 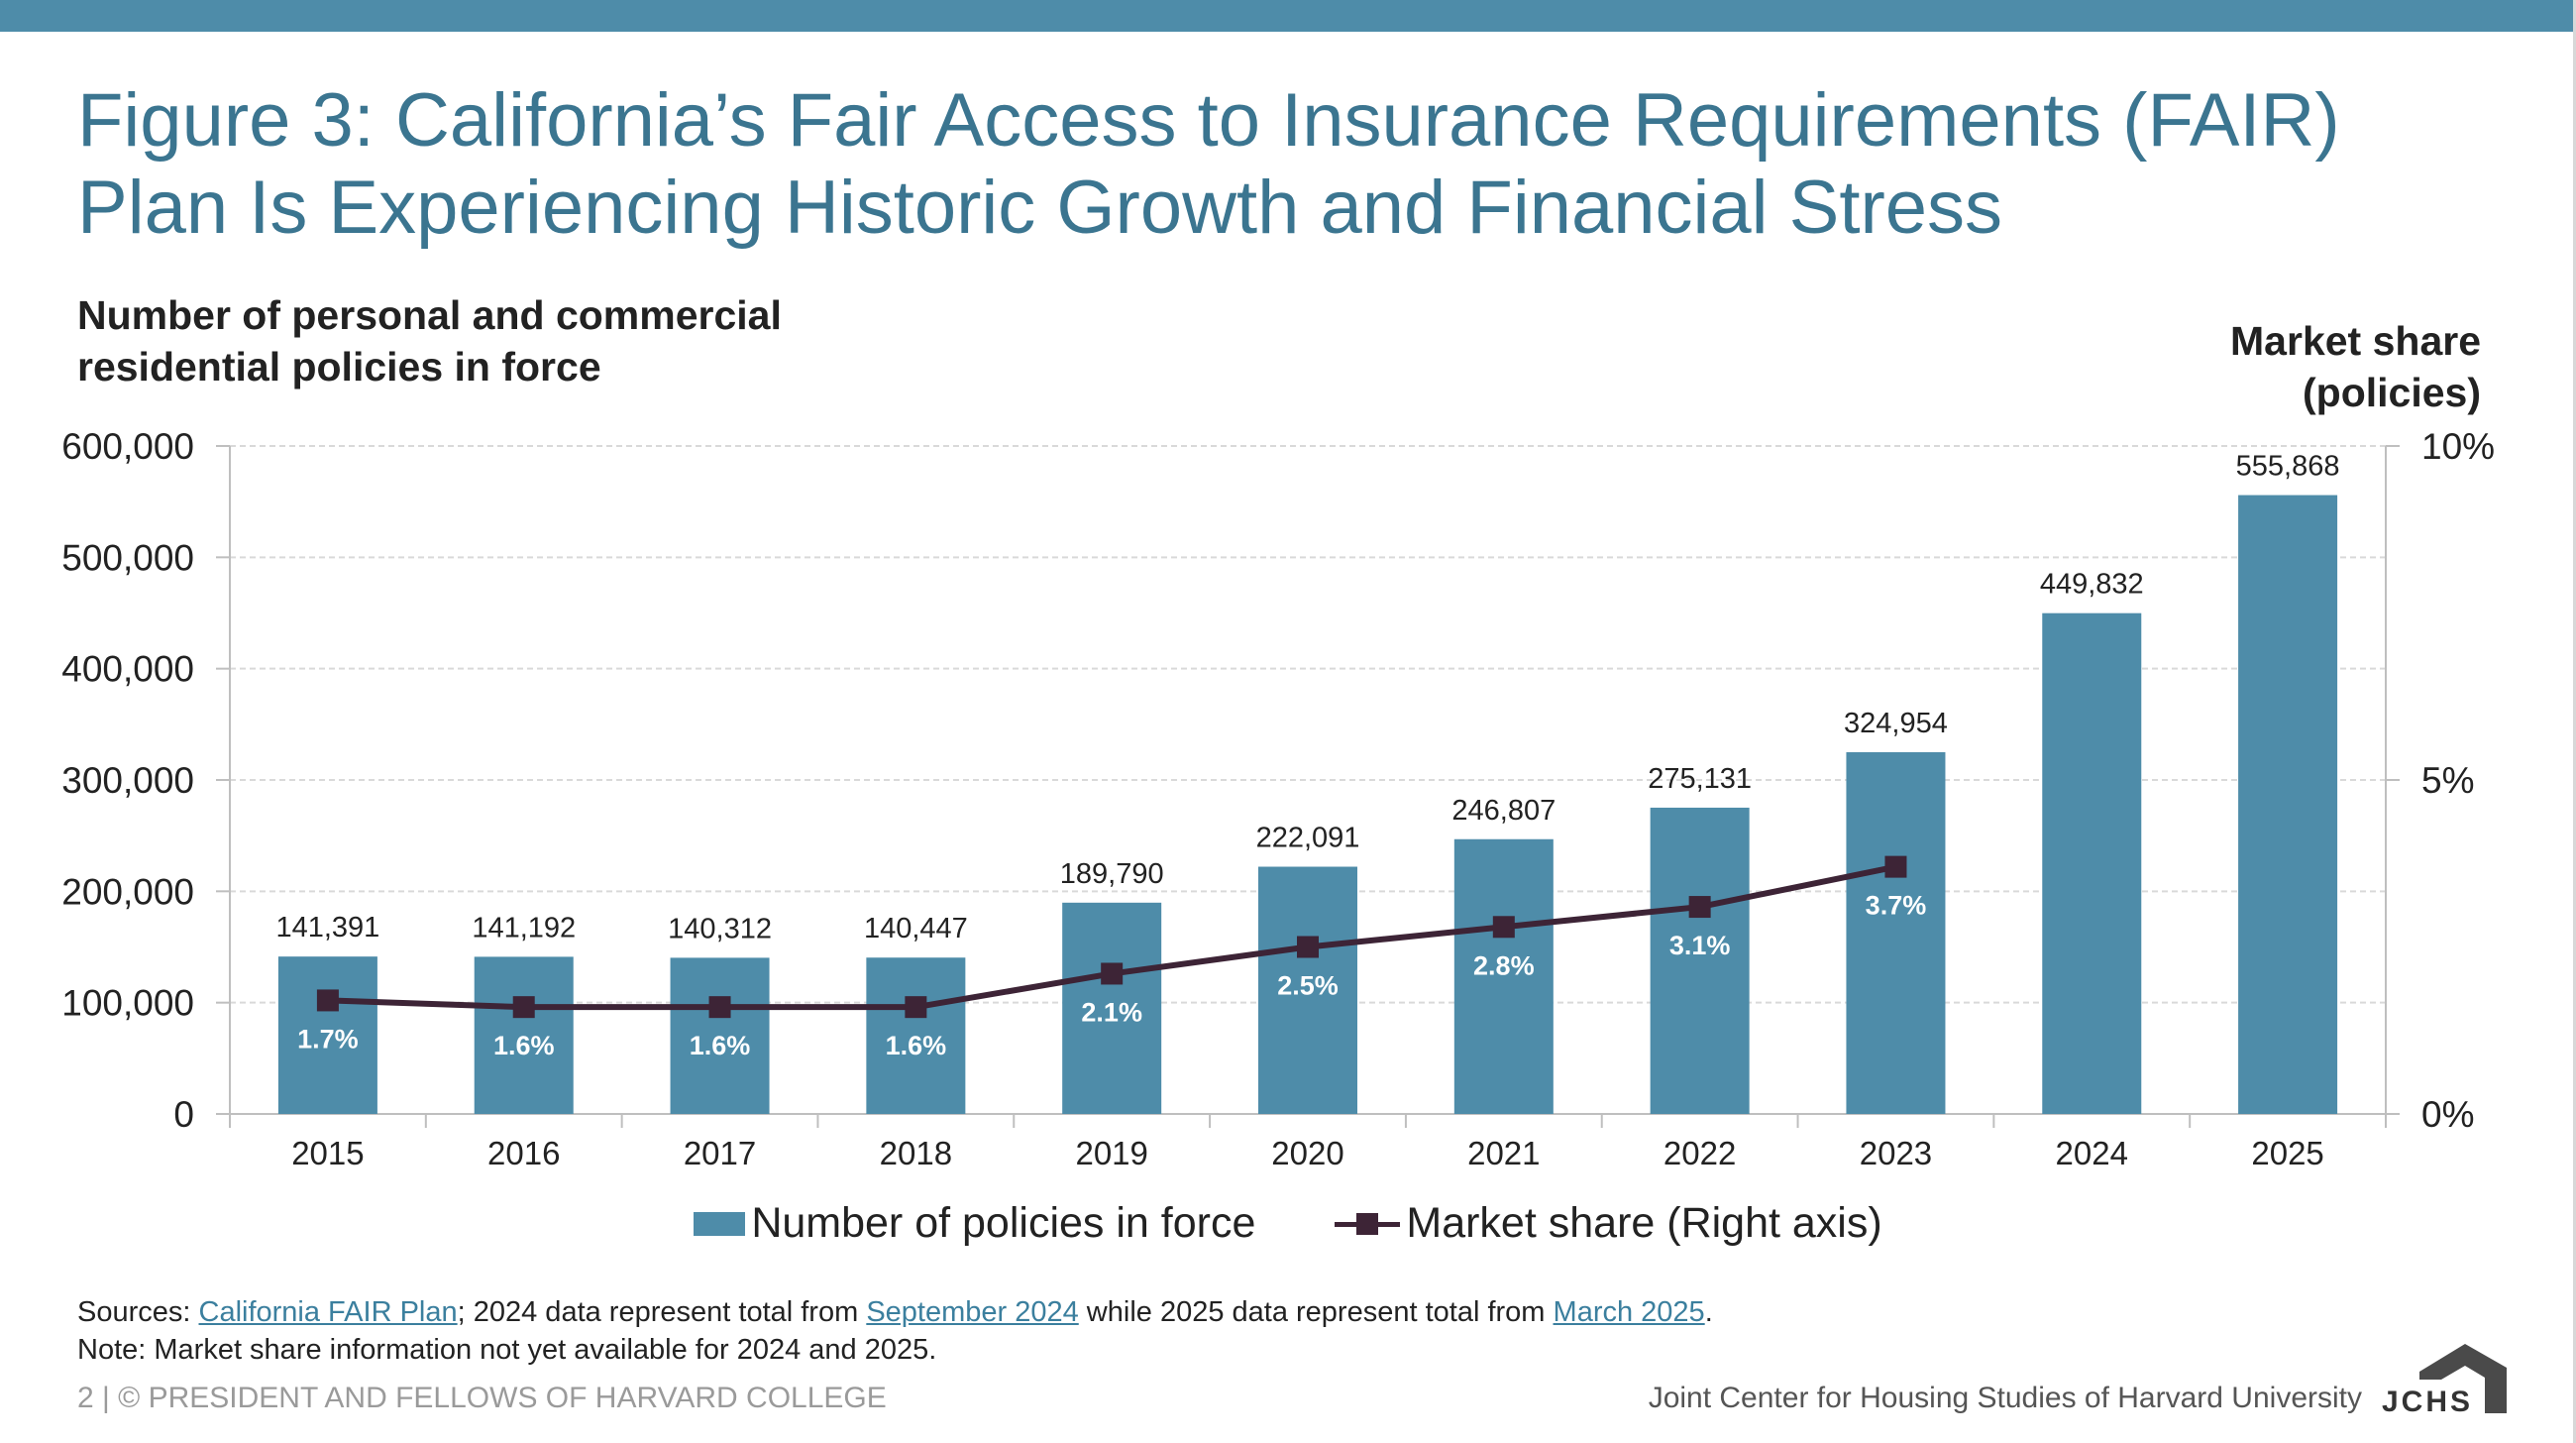 What do you see at coordinates (339, 366) in the screenshot?
I see `left-axis-title-line-2: residential policies in force` at bounding box center [339, 366].